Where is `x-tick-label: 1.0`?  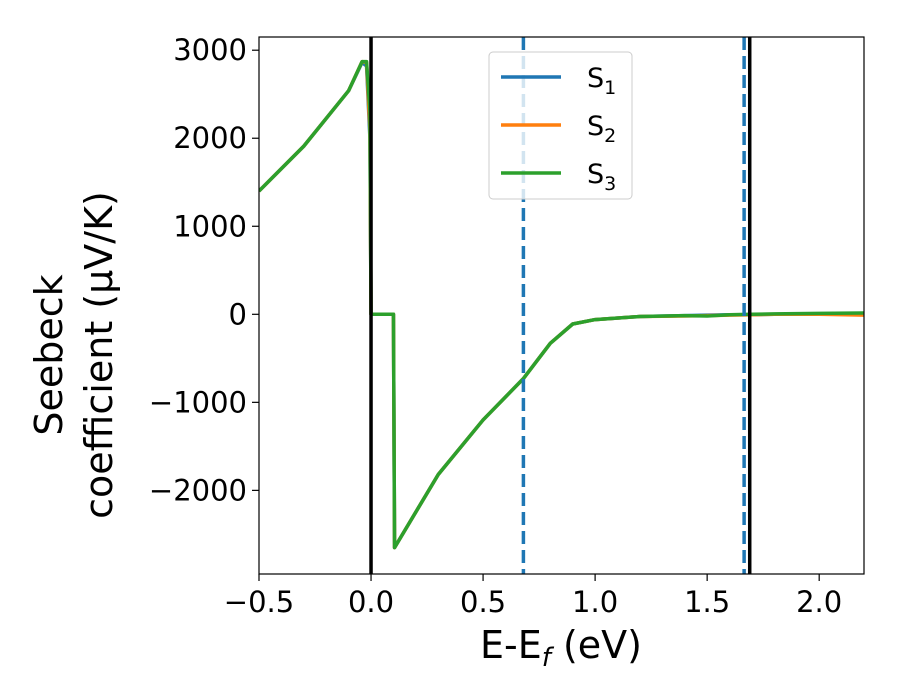
x-tick-label: 1.0 is located at coordinates (595, 602).